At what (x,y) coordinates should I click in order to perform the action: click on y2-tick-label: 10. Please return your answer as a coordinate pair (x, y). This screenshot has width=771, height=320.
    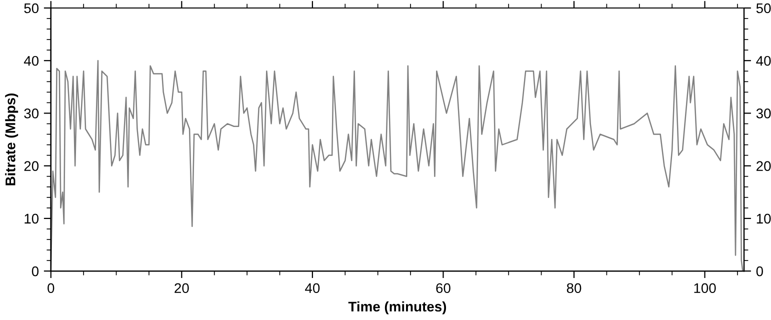
    Looking at the image, I should click on (763, 219).